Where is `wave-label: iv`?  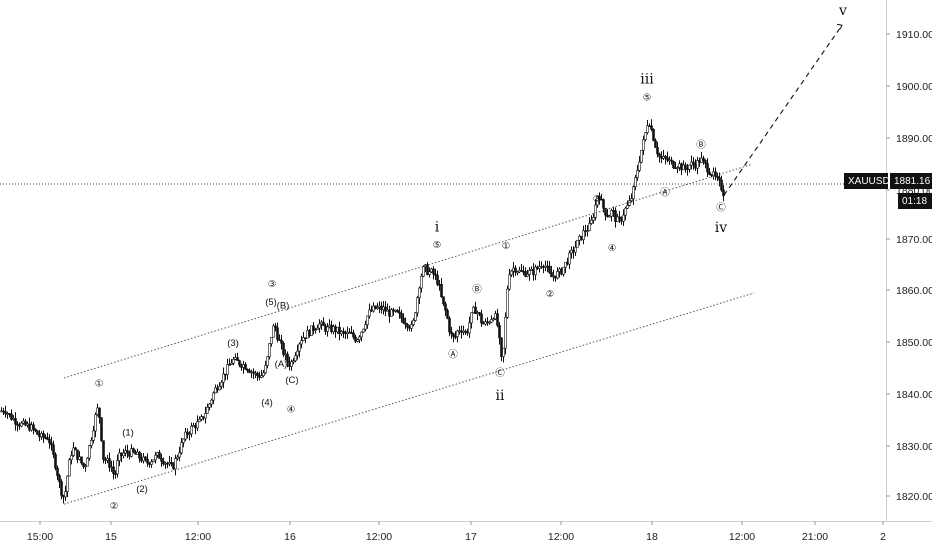
wave-label: iv is located at coordinates (721, 228).